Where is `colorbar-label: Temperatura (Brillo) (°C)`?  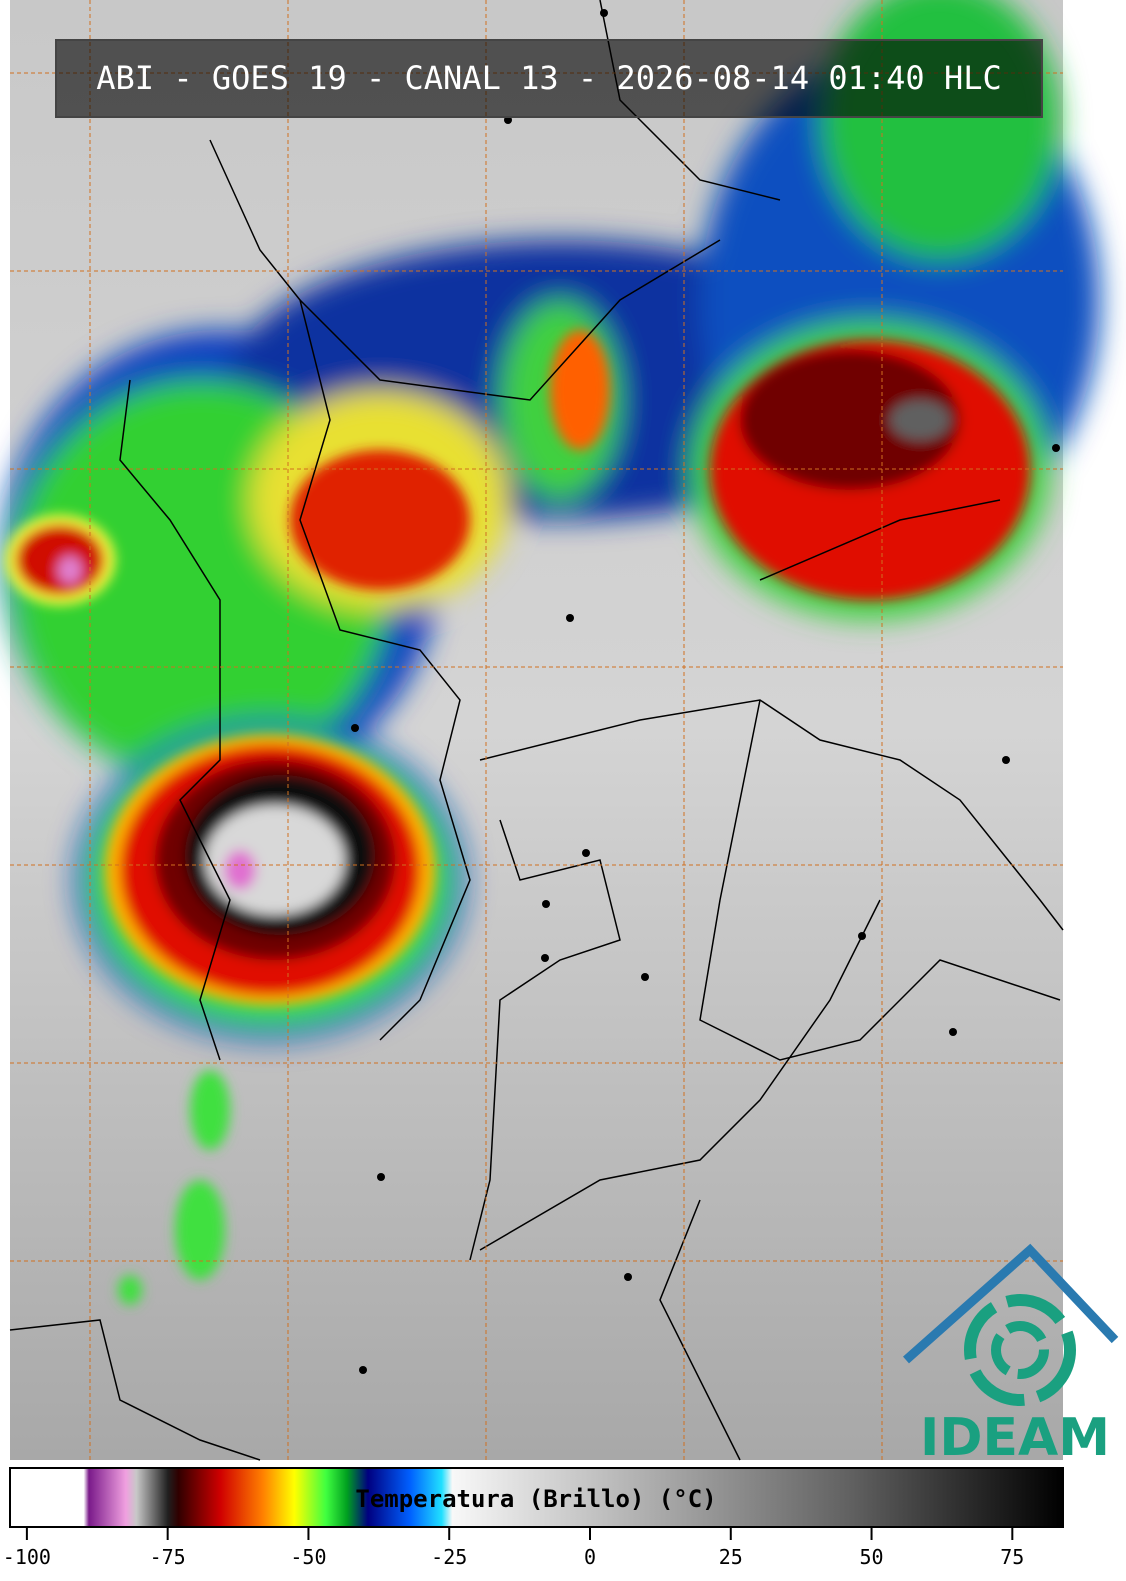 colorbar-label: Temperatura (Brillo) (°C) is located at coordinates (535, 1499).